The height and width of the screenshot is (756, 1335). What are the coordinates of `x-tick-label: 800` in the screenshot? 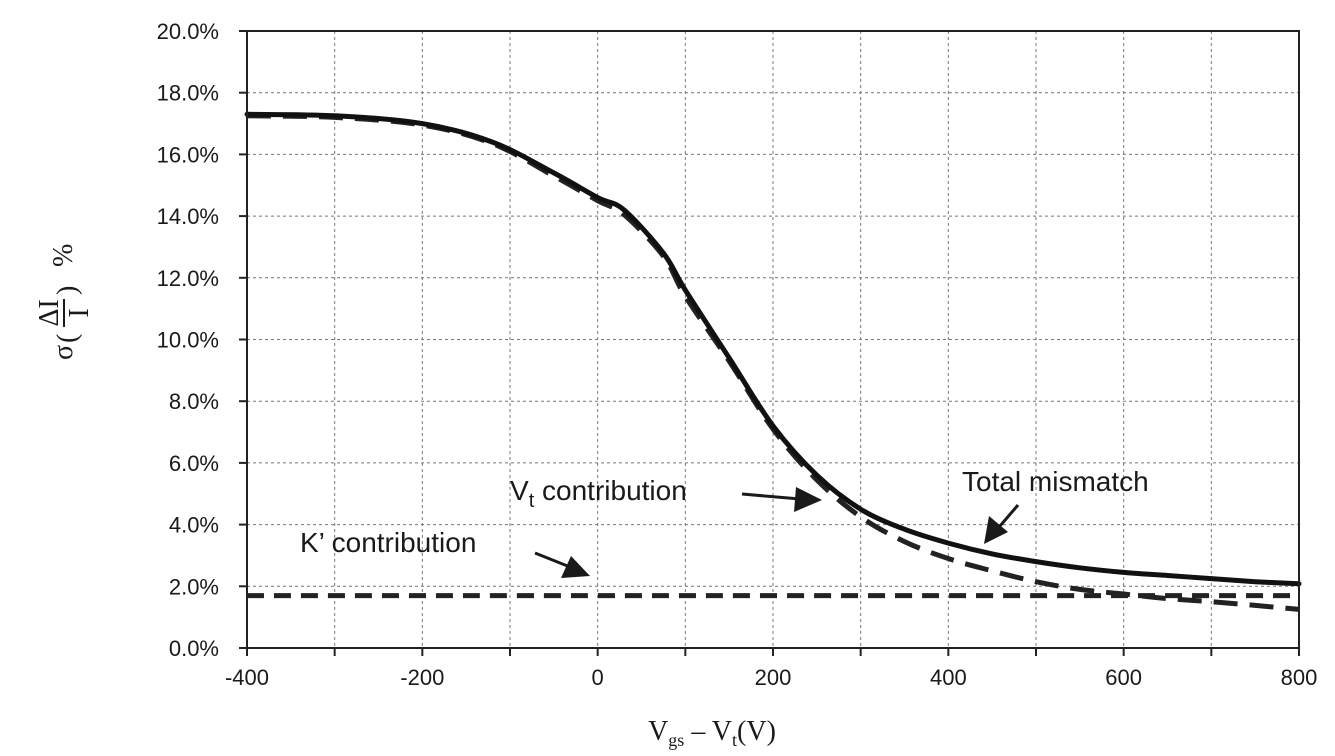 It's located at (1299, 677).